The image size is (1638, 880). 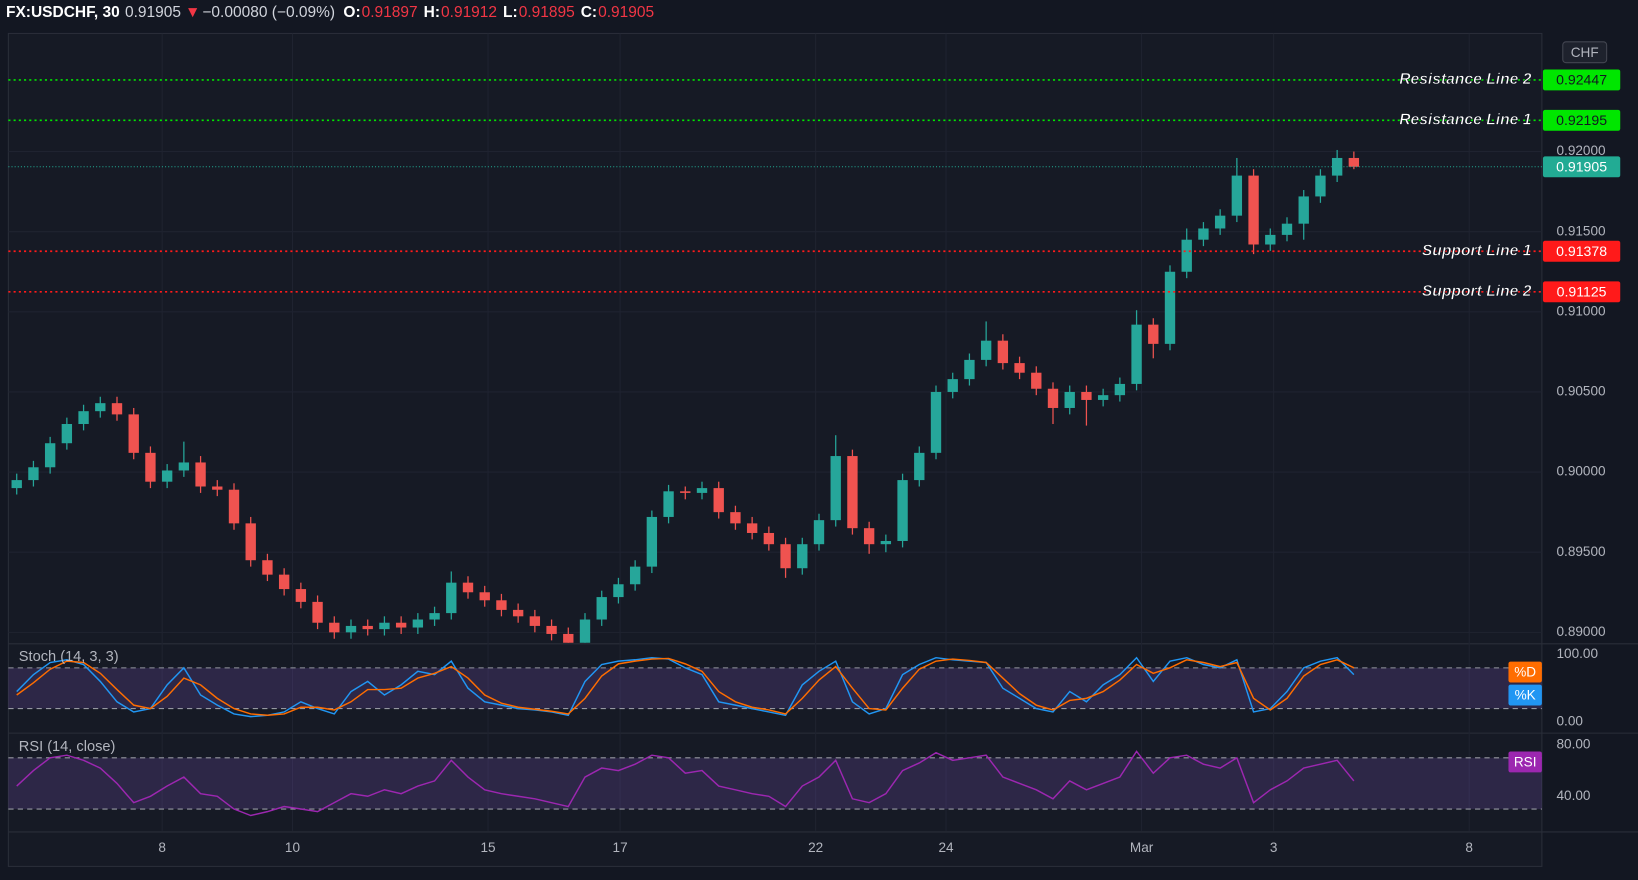 What do you see at coordinates (815, 847) in the screenshot?
I see `x-tick-label: 22` at bounding box center [815, 847].